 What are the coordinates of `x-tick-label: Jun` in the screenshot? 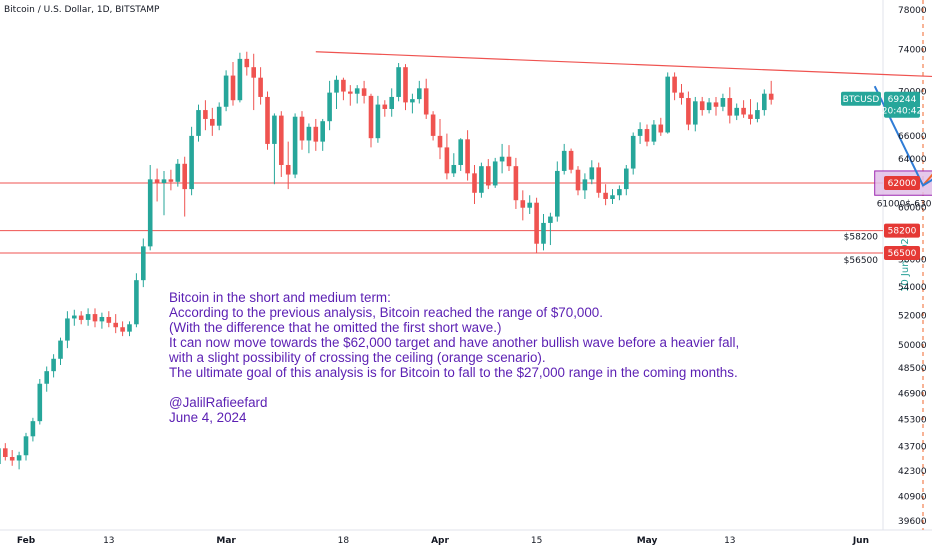 It's located at (860, 541).